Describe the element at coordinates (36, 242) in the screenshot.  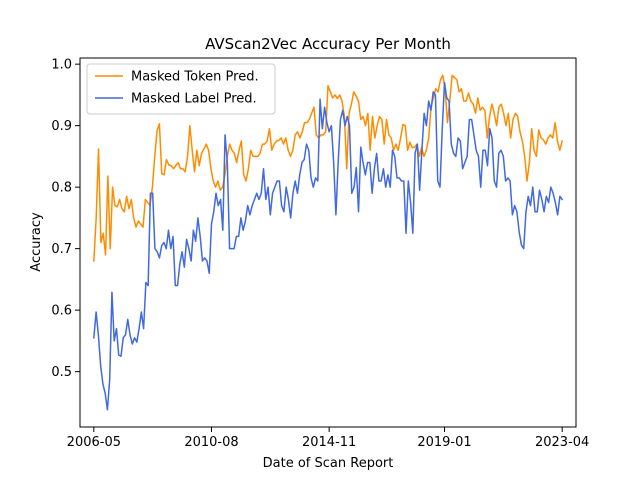
I see `y-axis-title: Accuracy` at that location.